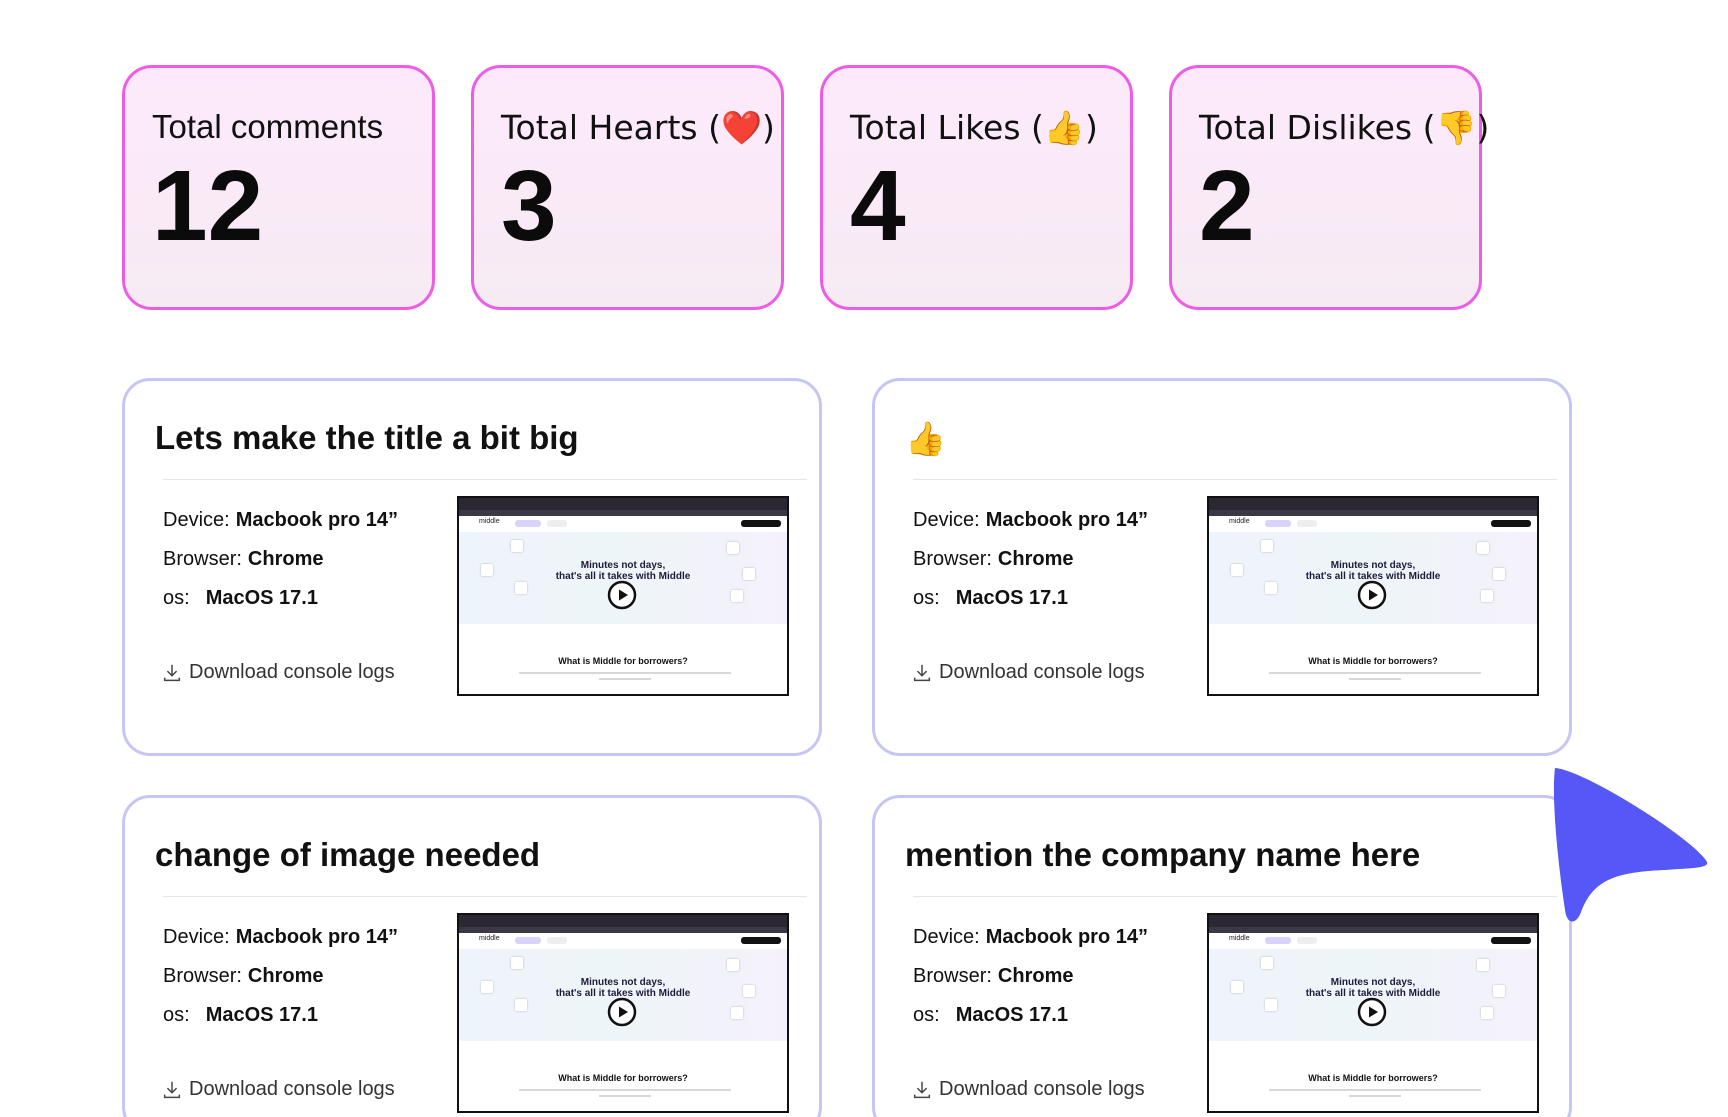 This screenshot has height=1117, width=1728. What do you see at coordinates (278, 187) in the screenshot?
I see `stat-card-total-comments: Total comments 12` at bounding box center [278, 187].